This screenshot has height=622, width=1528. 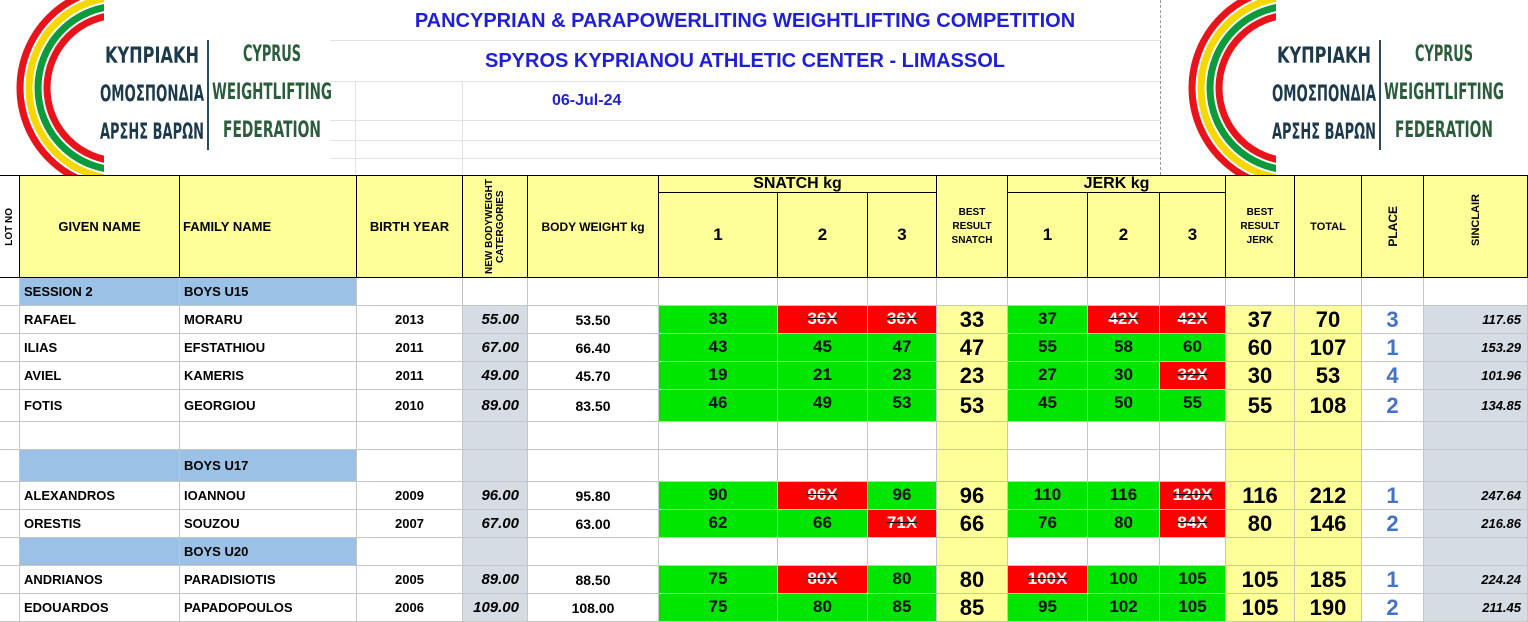 What do you see at coordinates (972, 405) in the screenshot?
I see `best-snatch-text: 53` at bounding box center [972, 405].